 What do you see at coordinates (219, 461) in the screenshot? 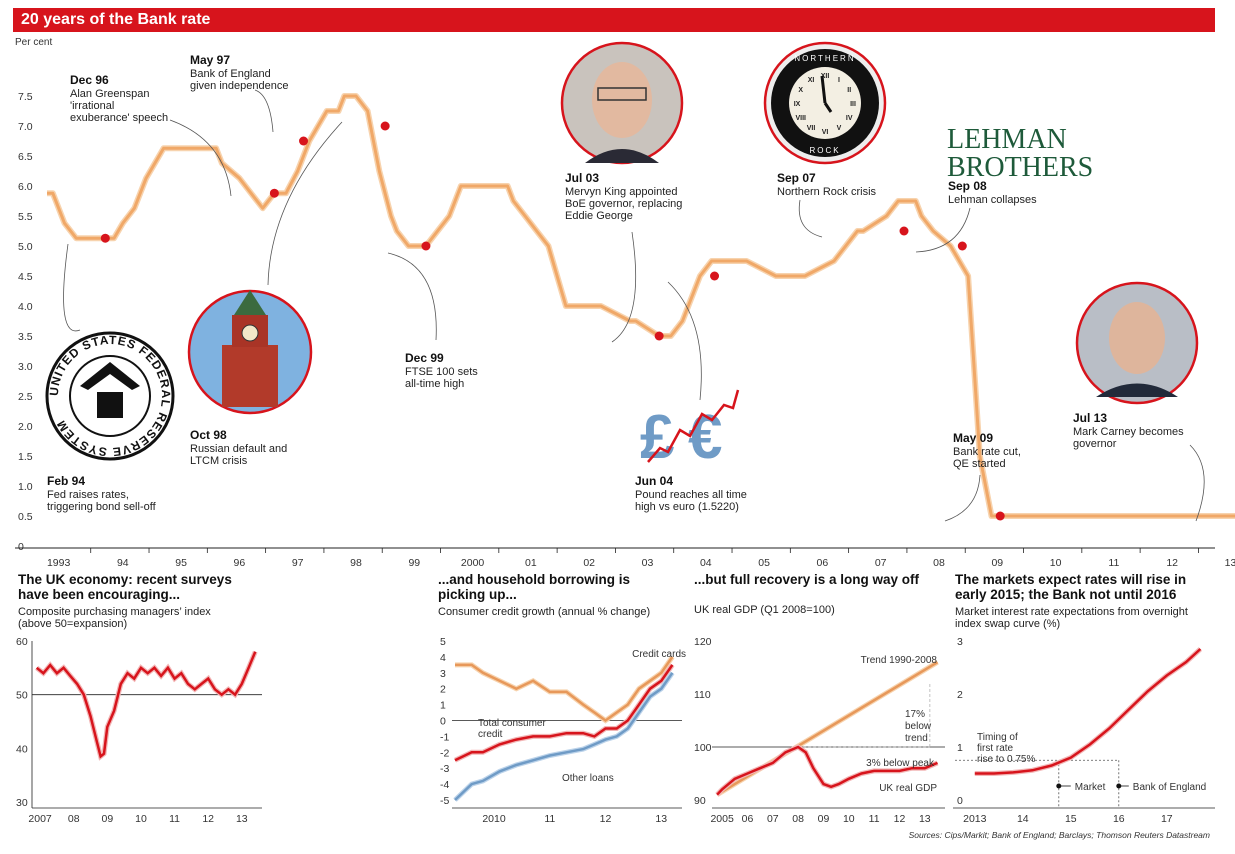
I see `event-text: LTCM crisis` at bounding box center [219, 461].